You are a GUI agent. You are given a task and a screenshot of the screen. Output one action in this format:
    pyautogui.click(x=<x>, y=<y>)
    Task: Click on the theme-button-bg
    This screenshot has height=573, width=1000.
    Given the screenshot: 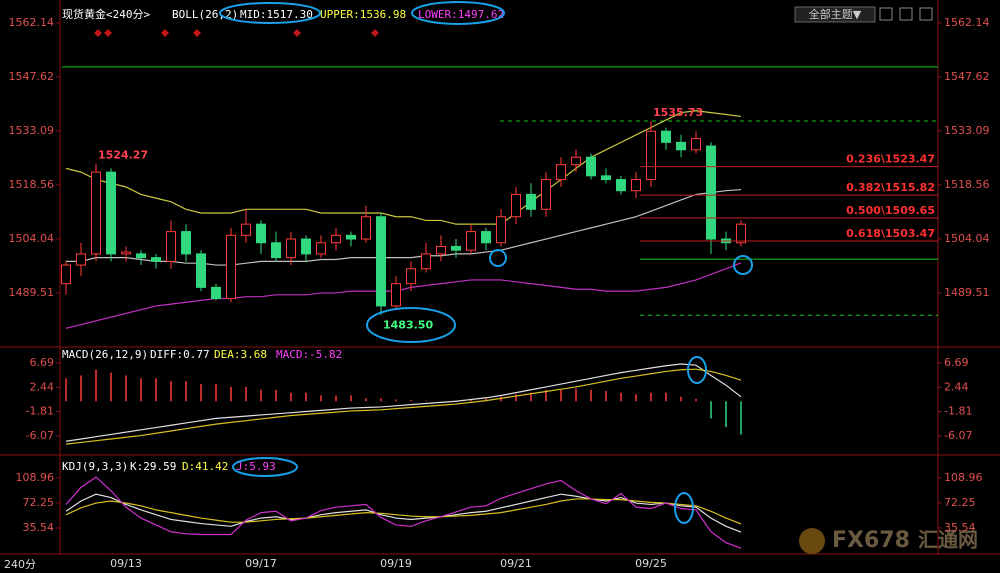 What is the action you would take?
    pyautogui.click(x=835, y=14)
    